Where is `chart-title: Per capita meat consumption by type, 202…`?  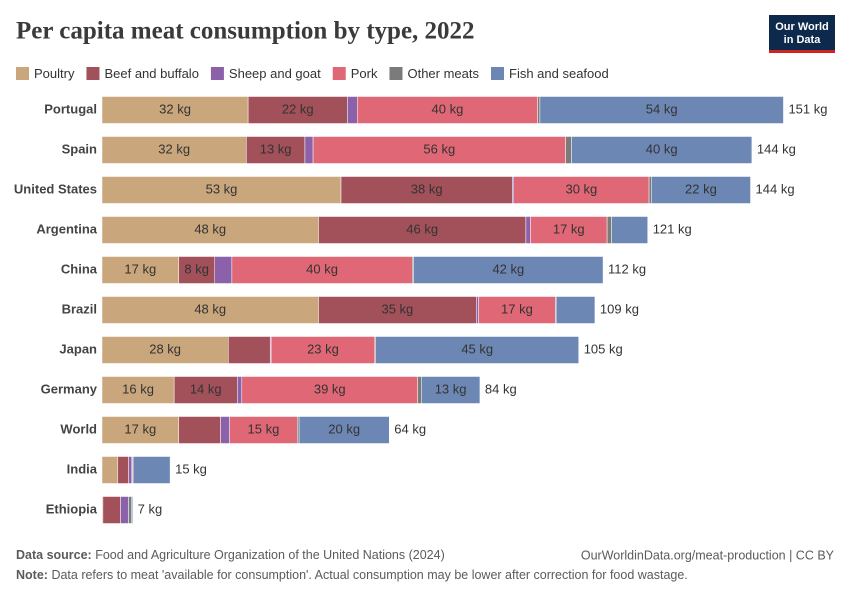
chart-title: Per capita meat consumption by type, 202… is located at coordinates (245, 31).